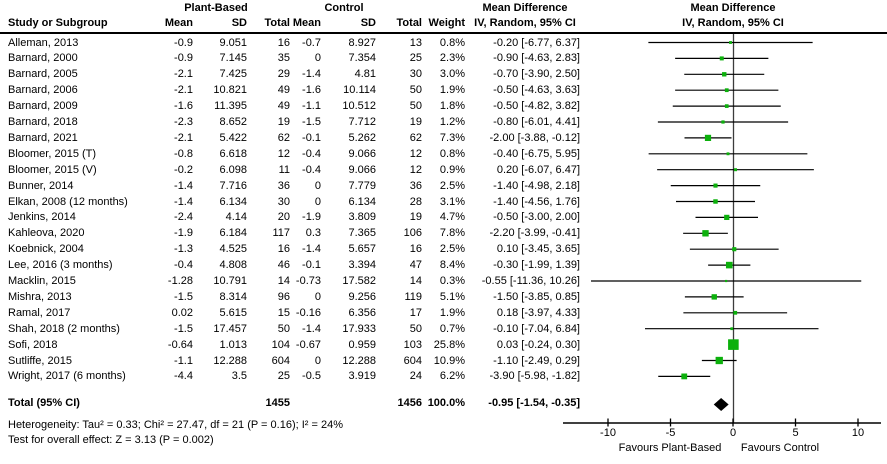  What do you see at coordinates (311, 217) in the screenshot?
I see `study-c-mean: -1.9` at bounding box center [311, 217].